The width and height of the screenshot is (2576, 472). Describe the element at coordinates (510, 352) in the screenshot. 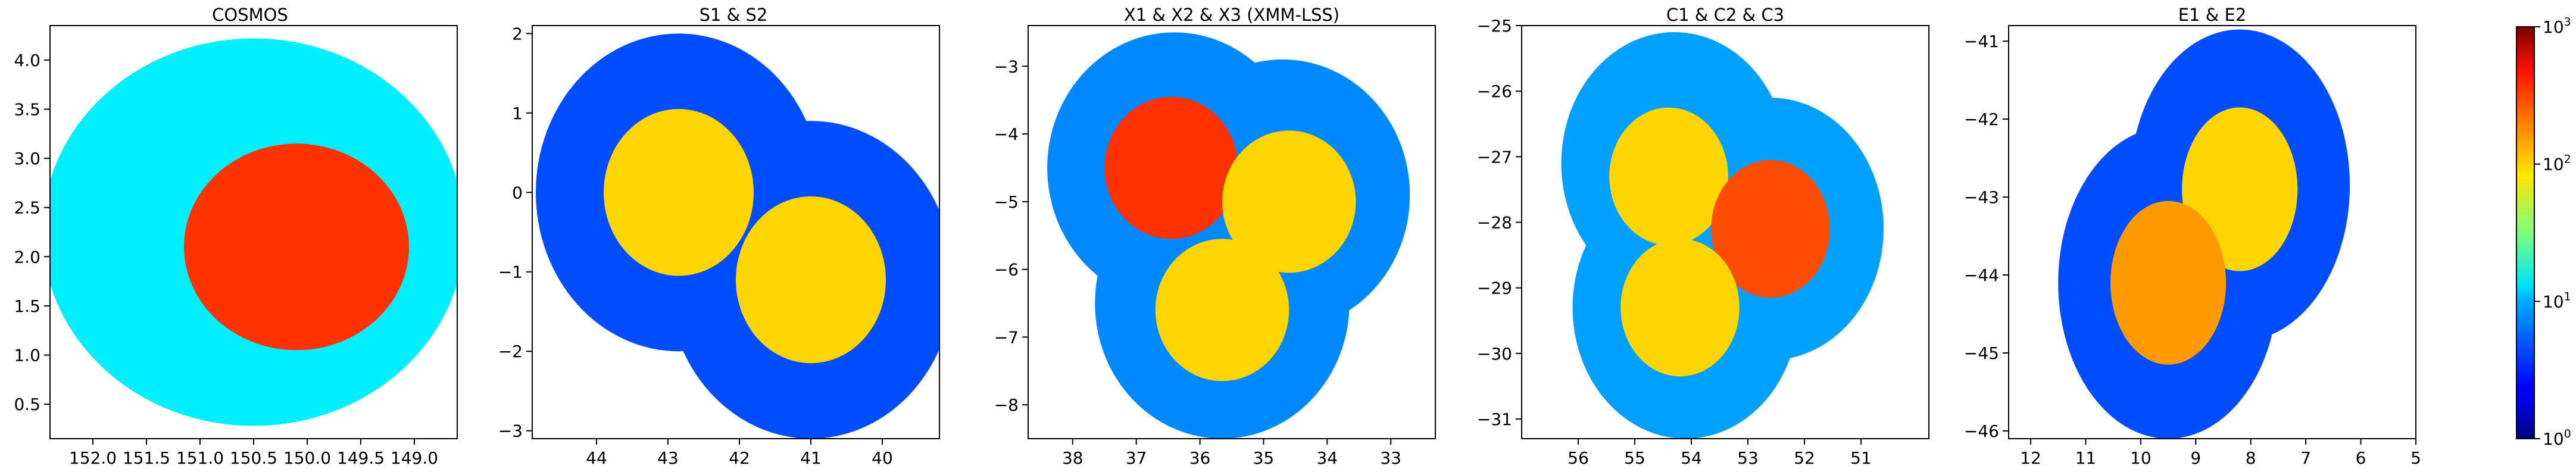

I see `y-tick-label: −2` at that location.